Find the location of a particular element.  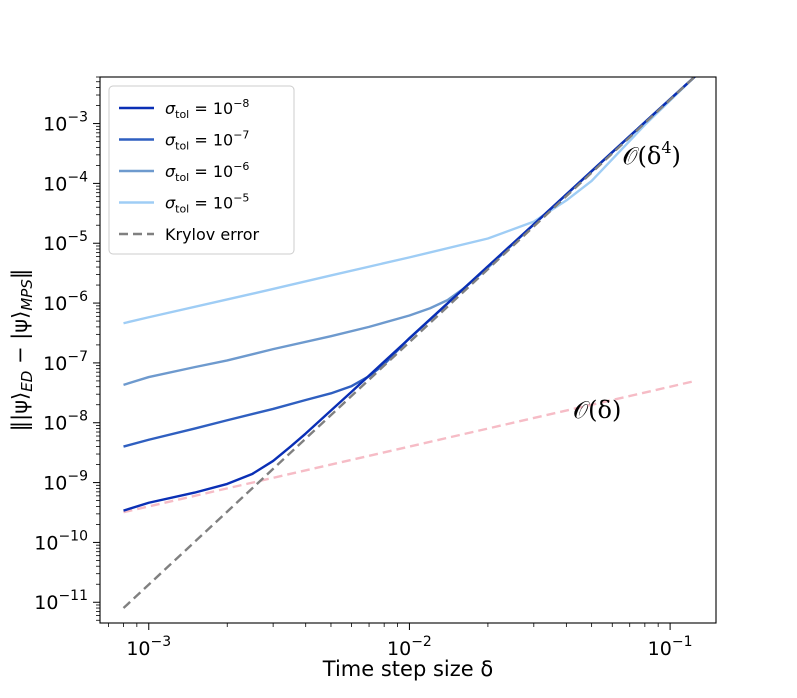

y-tick-exponent: −5 is located at coordinates (77, 237).